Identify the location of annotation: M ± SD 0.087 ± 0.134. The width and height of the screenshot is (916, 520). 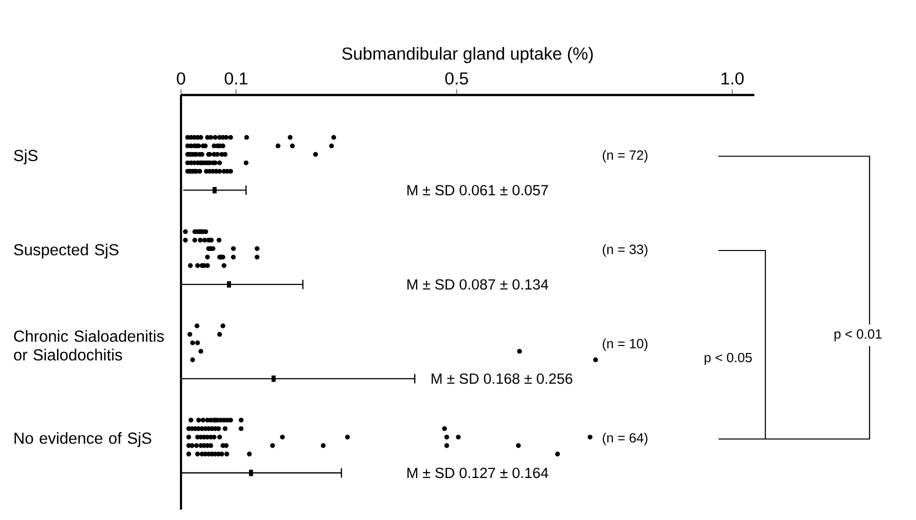
(477, 284).